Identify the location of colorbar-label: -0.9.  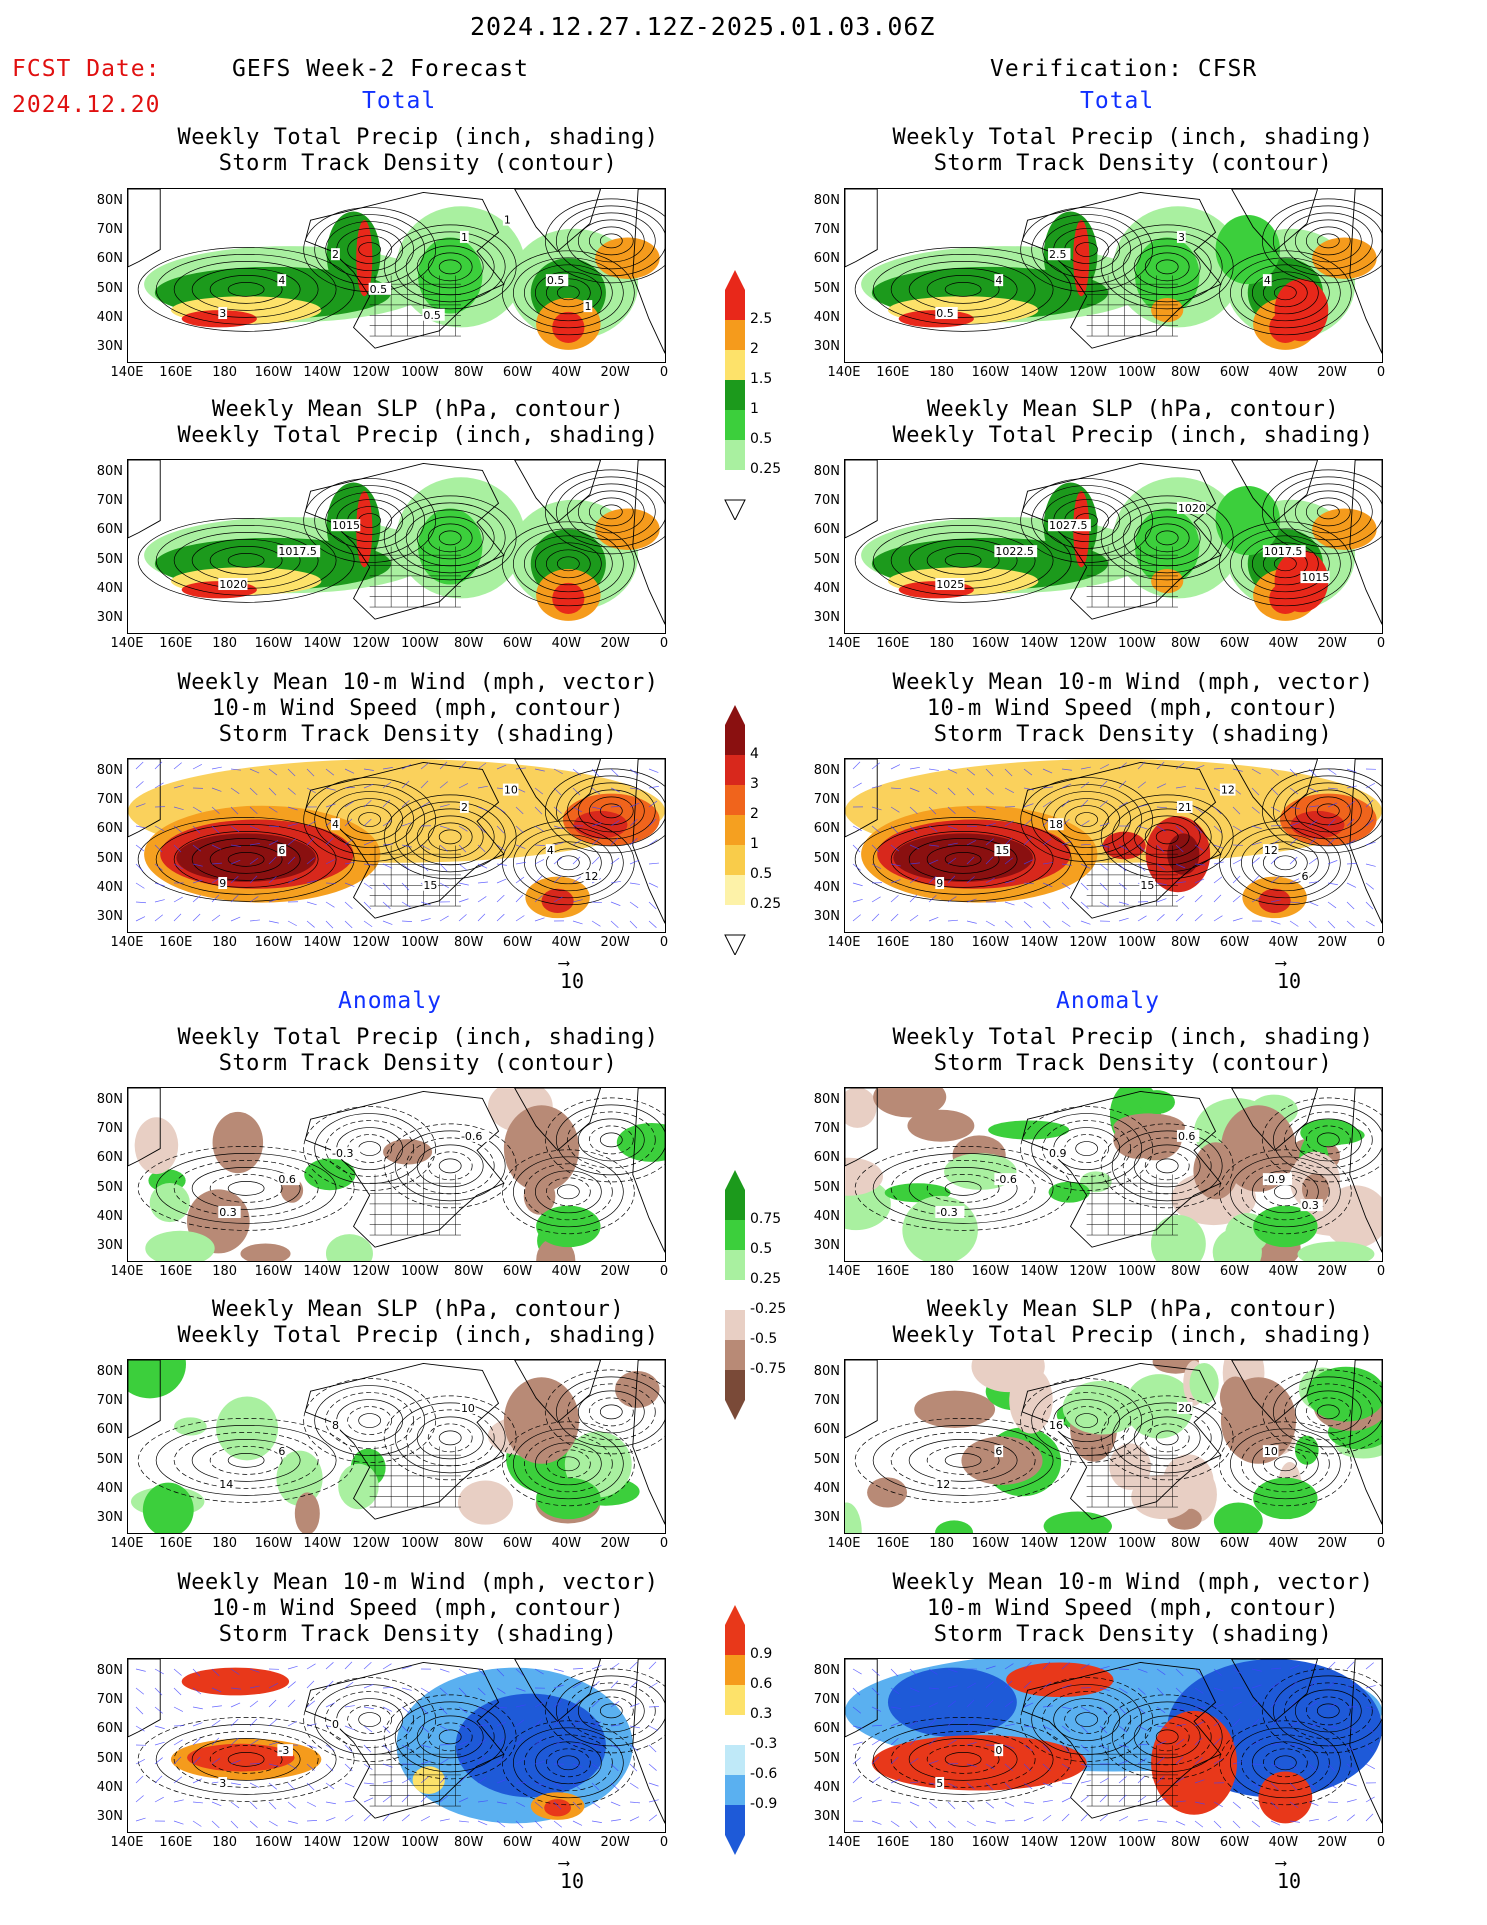
(764, 1804).